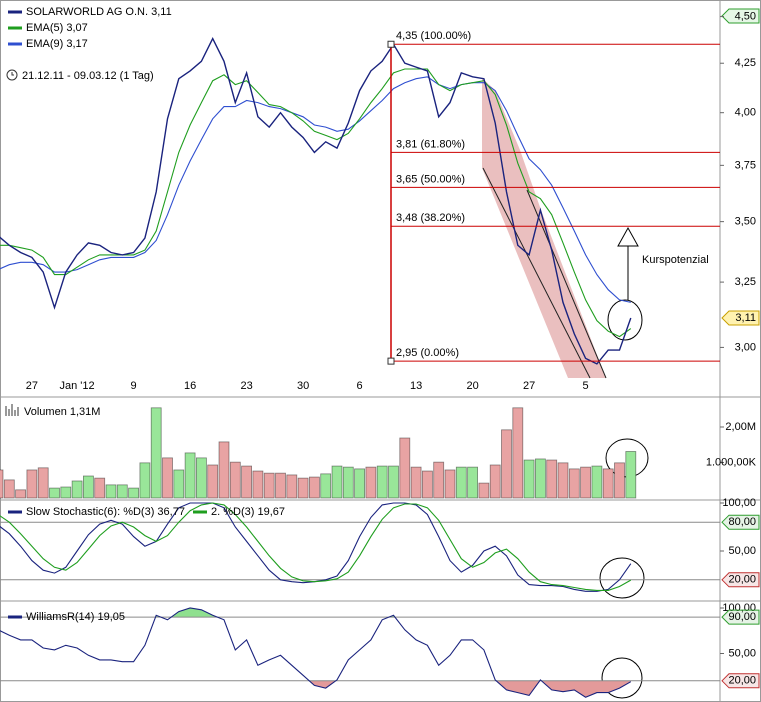  I want to click on price-box, so click(740, 16).